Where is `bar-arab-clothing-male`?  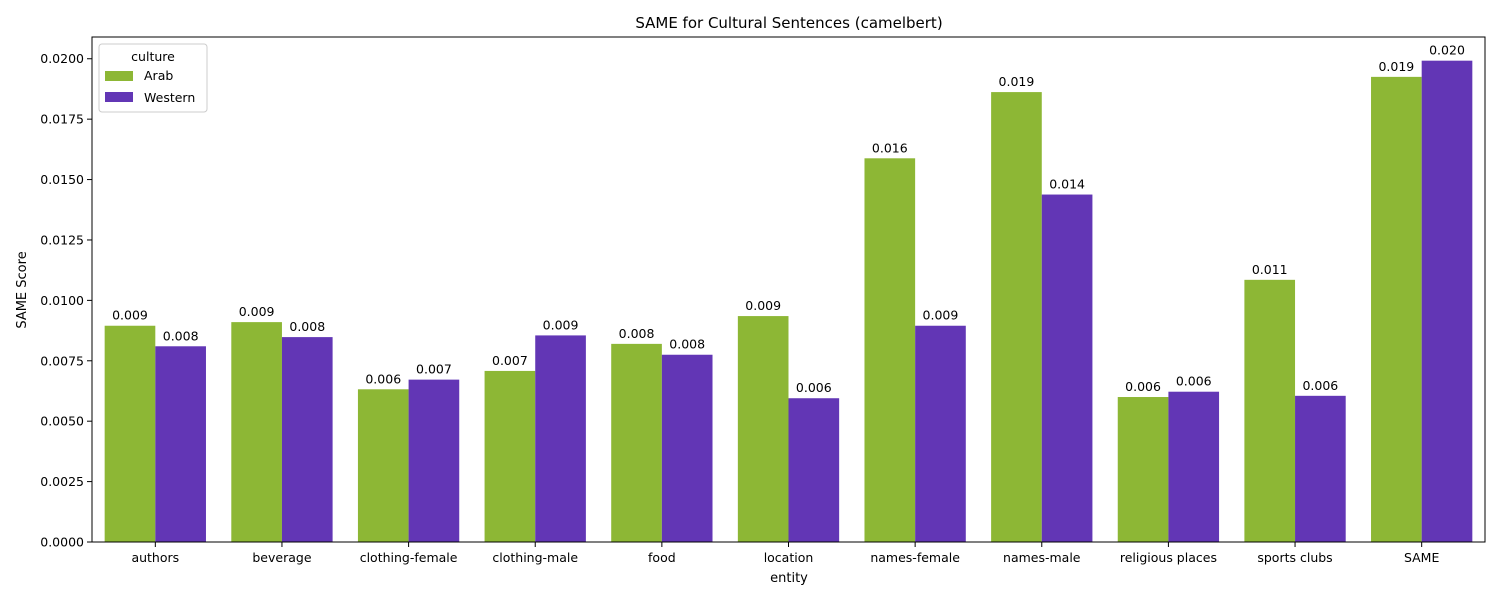
bar-arab-clothing-male is located at coordinates (510, 456).